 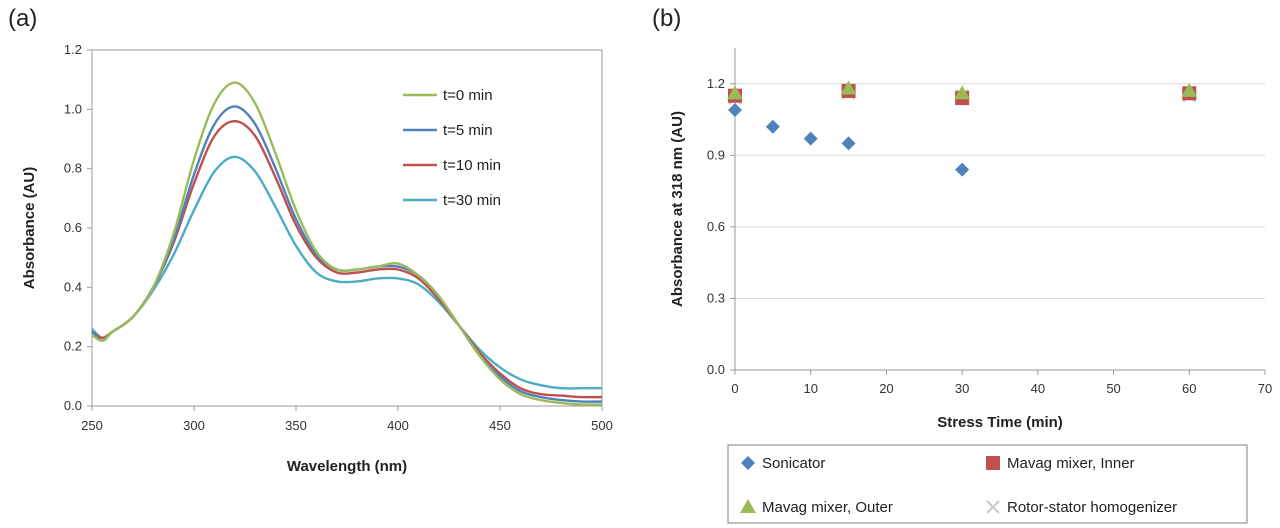 What do you see at coordinates (793, 463) in the screenshot?
I see `legend-label: Sonicator` at bounding box center [793, 463].